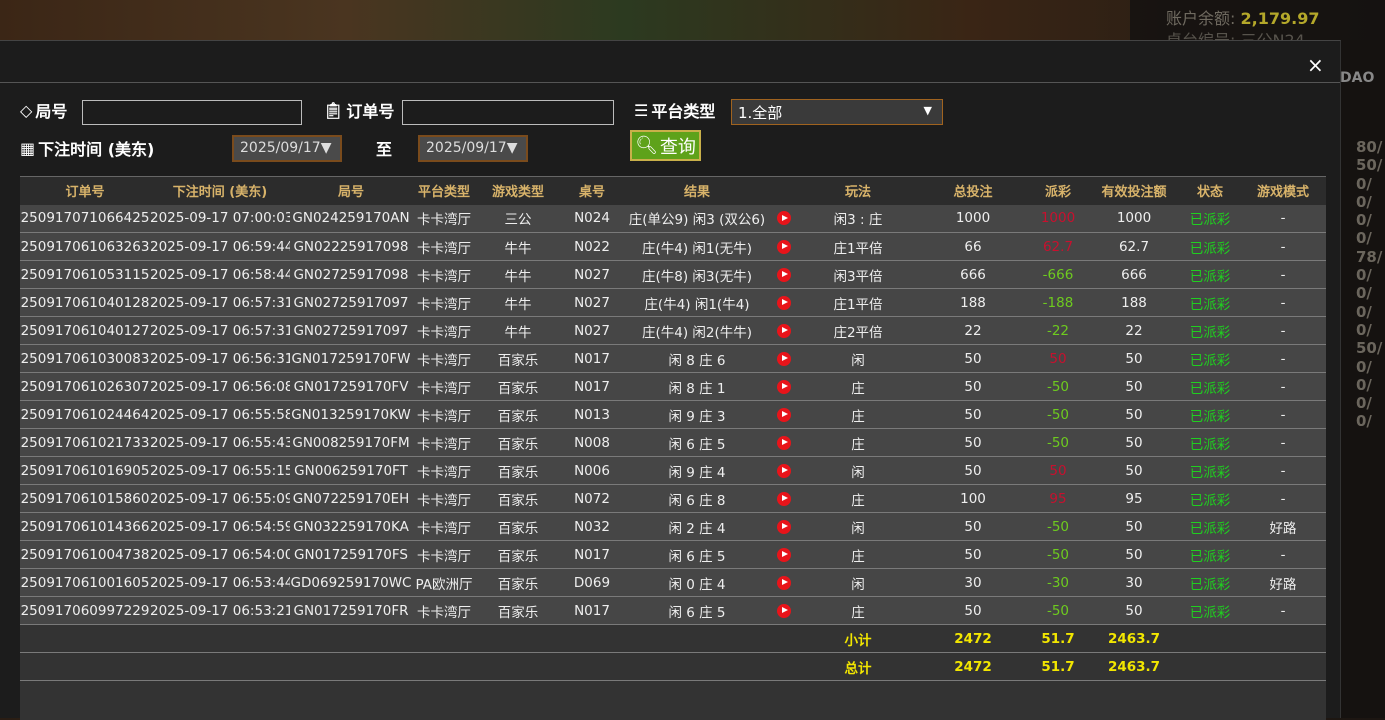  I want to click on total-bet: 100, so click(973, 498).